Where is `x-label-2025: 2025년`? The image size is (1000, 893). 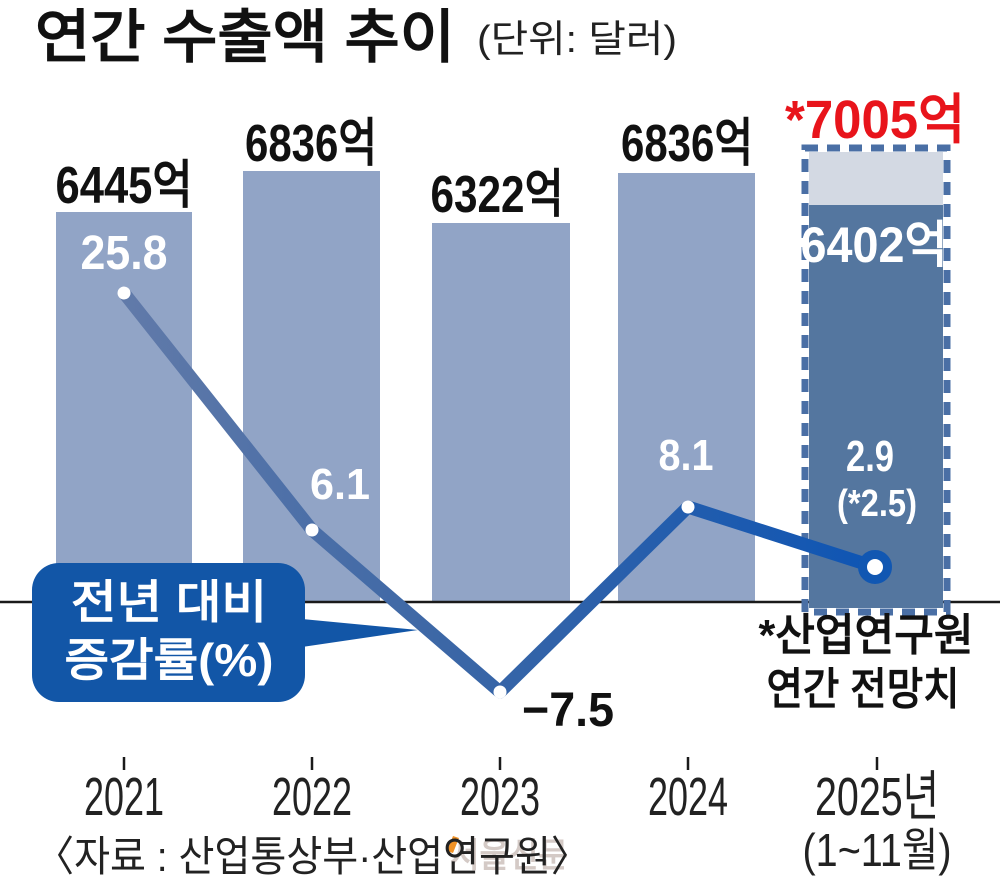 x-label-2025: 2025년 is located at coordinates (877, 797).